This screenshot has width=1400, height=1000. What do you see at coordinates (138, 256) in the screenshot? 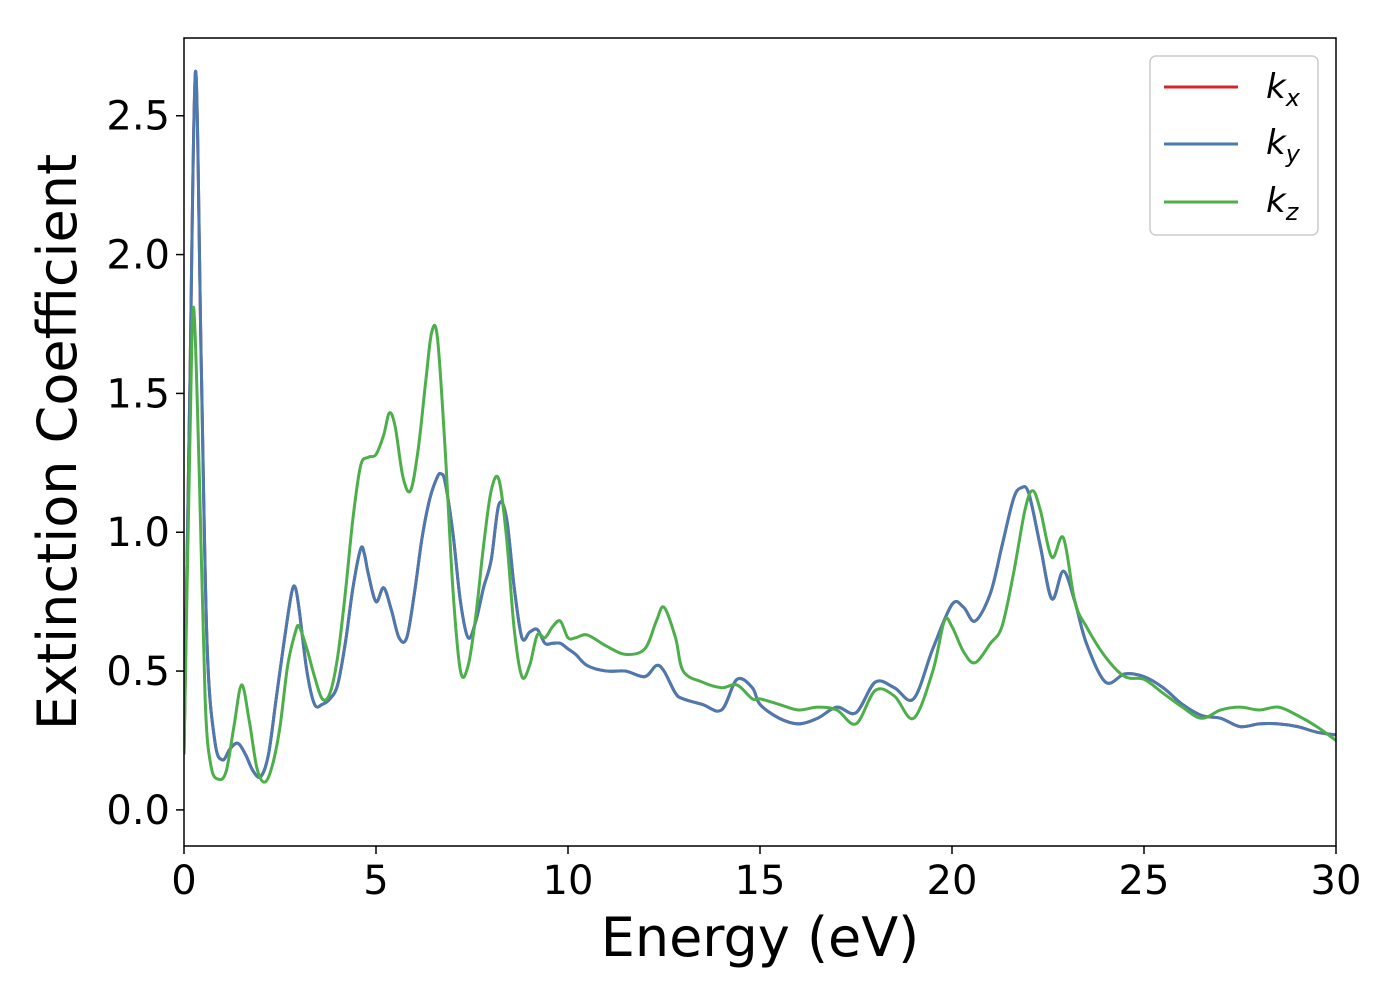
I see `y-tick-label: 2.0` at bounding box center [138, 256].